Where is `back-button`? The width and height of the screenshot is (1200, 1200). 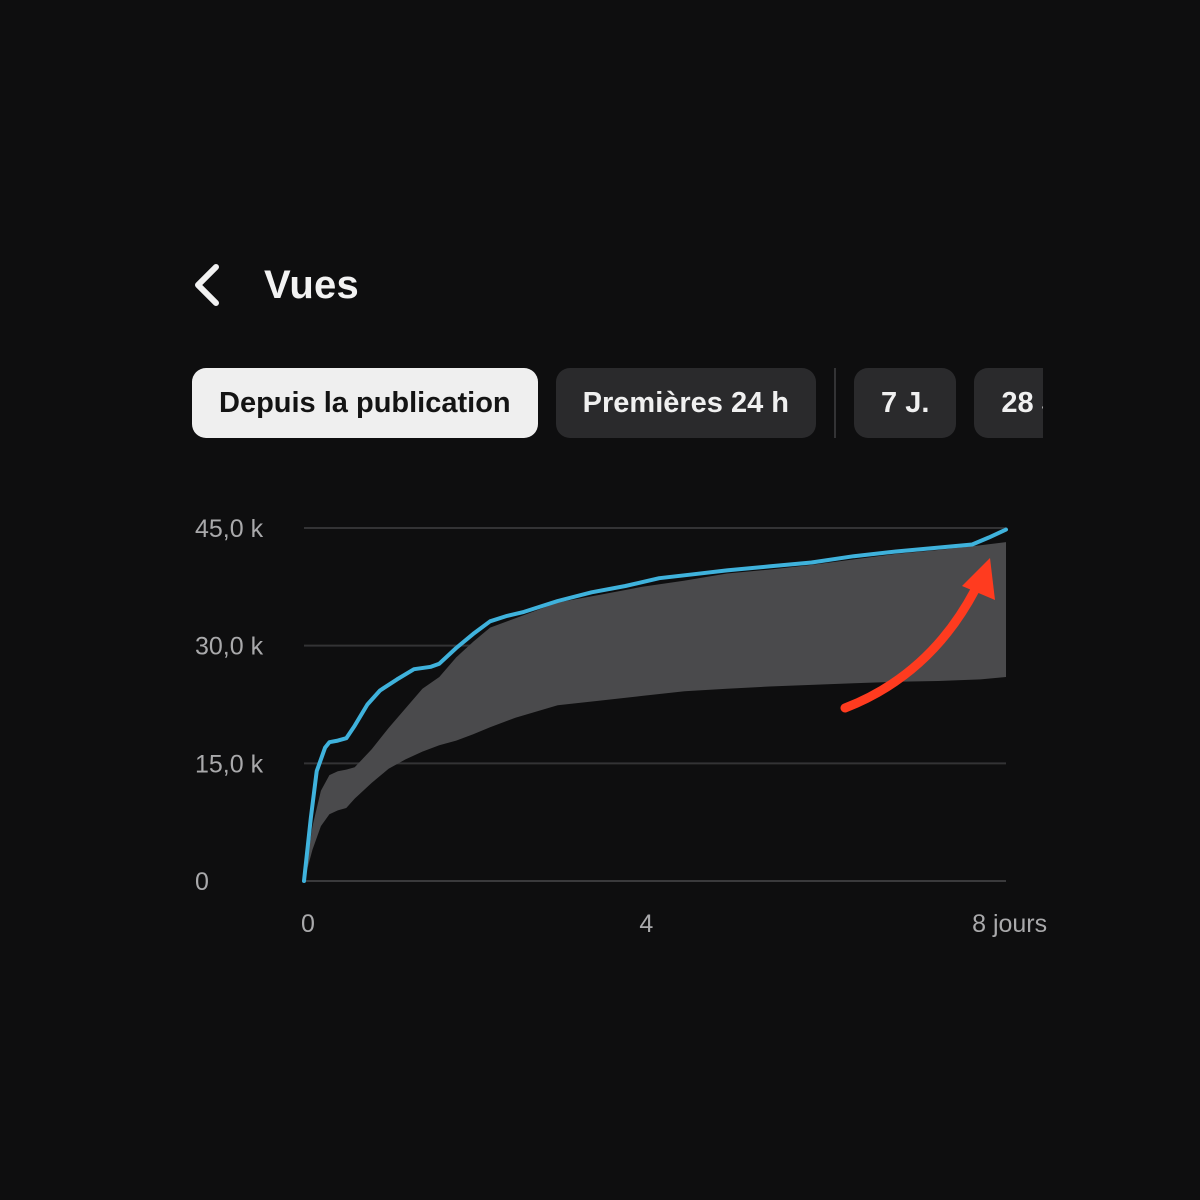 back-button is located at coordinates (210, 285).